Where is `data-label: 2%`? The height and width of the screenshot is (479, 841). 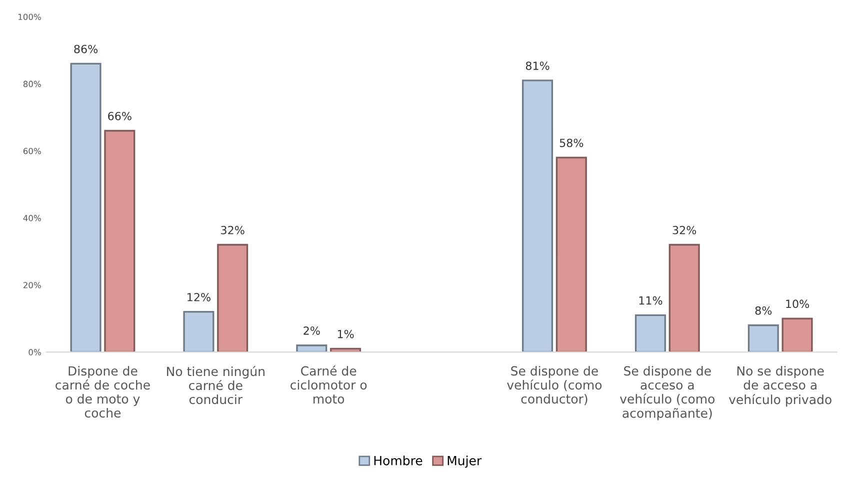 data-label: 2% is located at coordinates (312, 330).